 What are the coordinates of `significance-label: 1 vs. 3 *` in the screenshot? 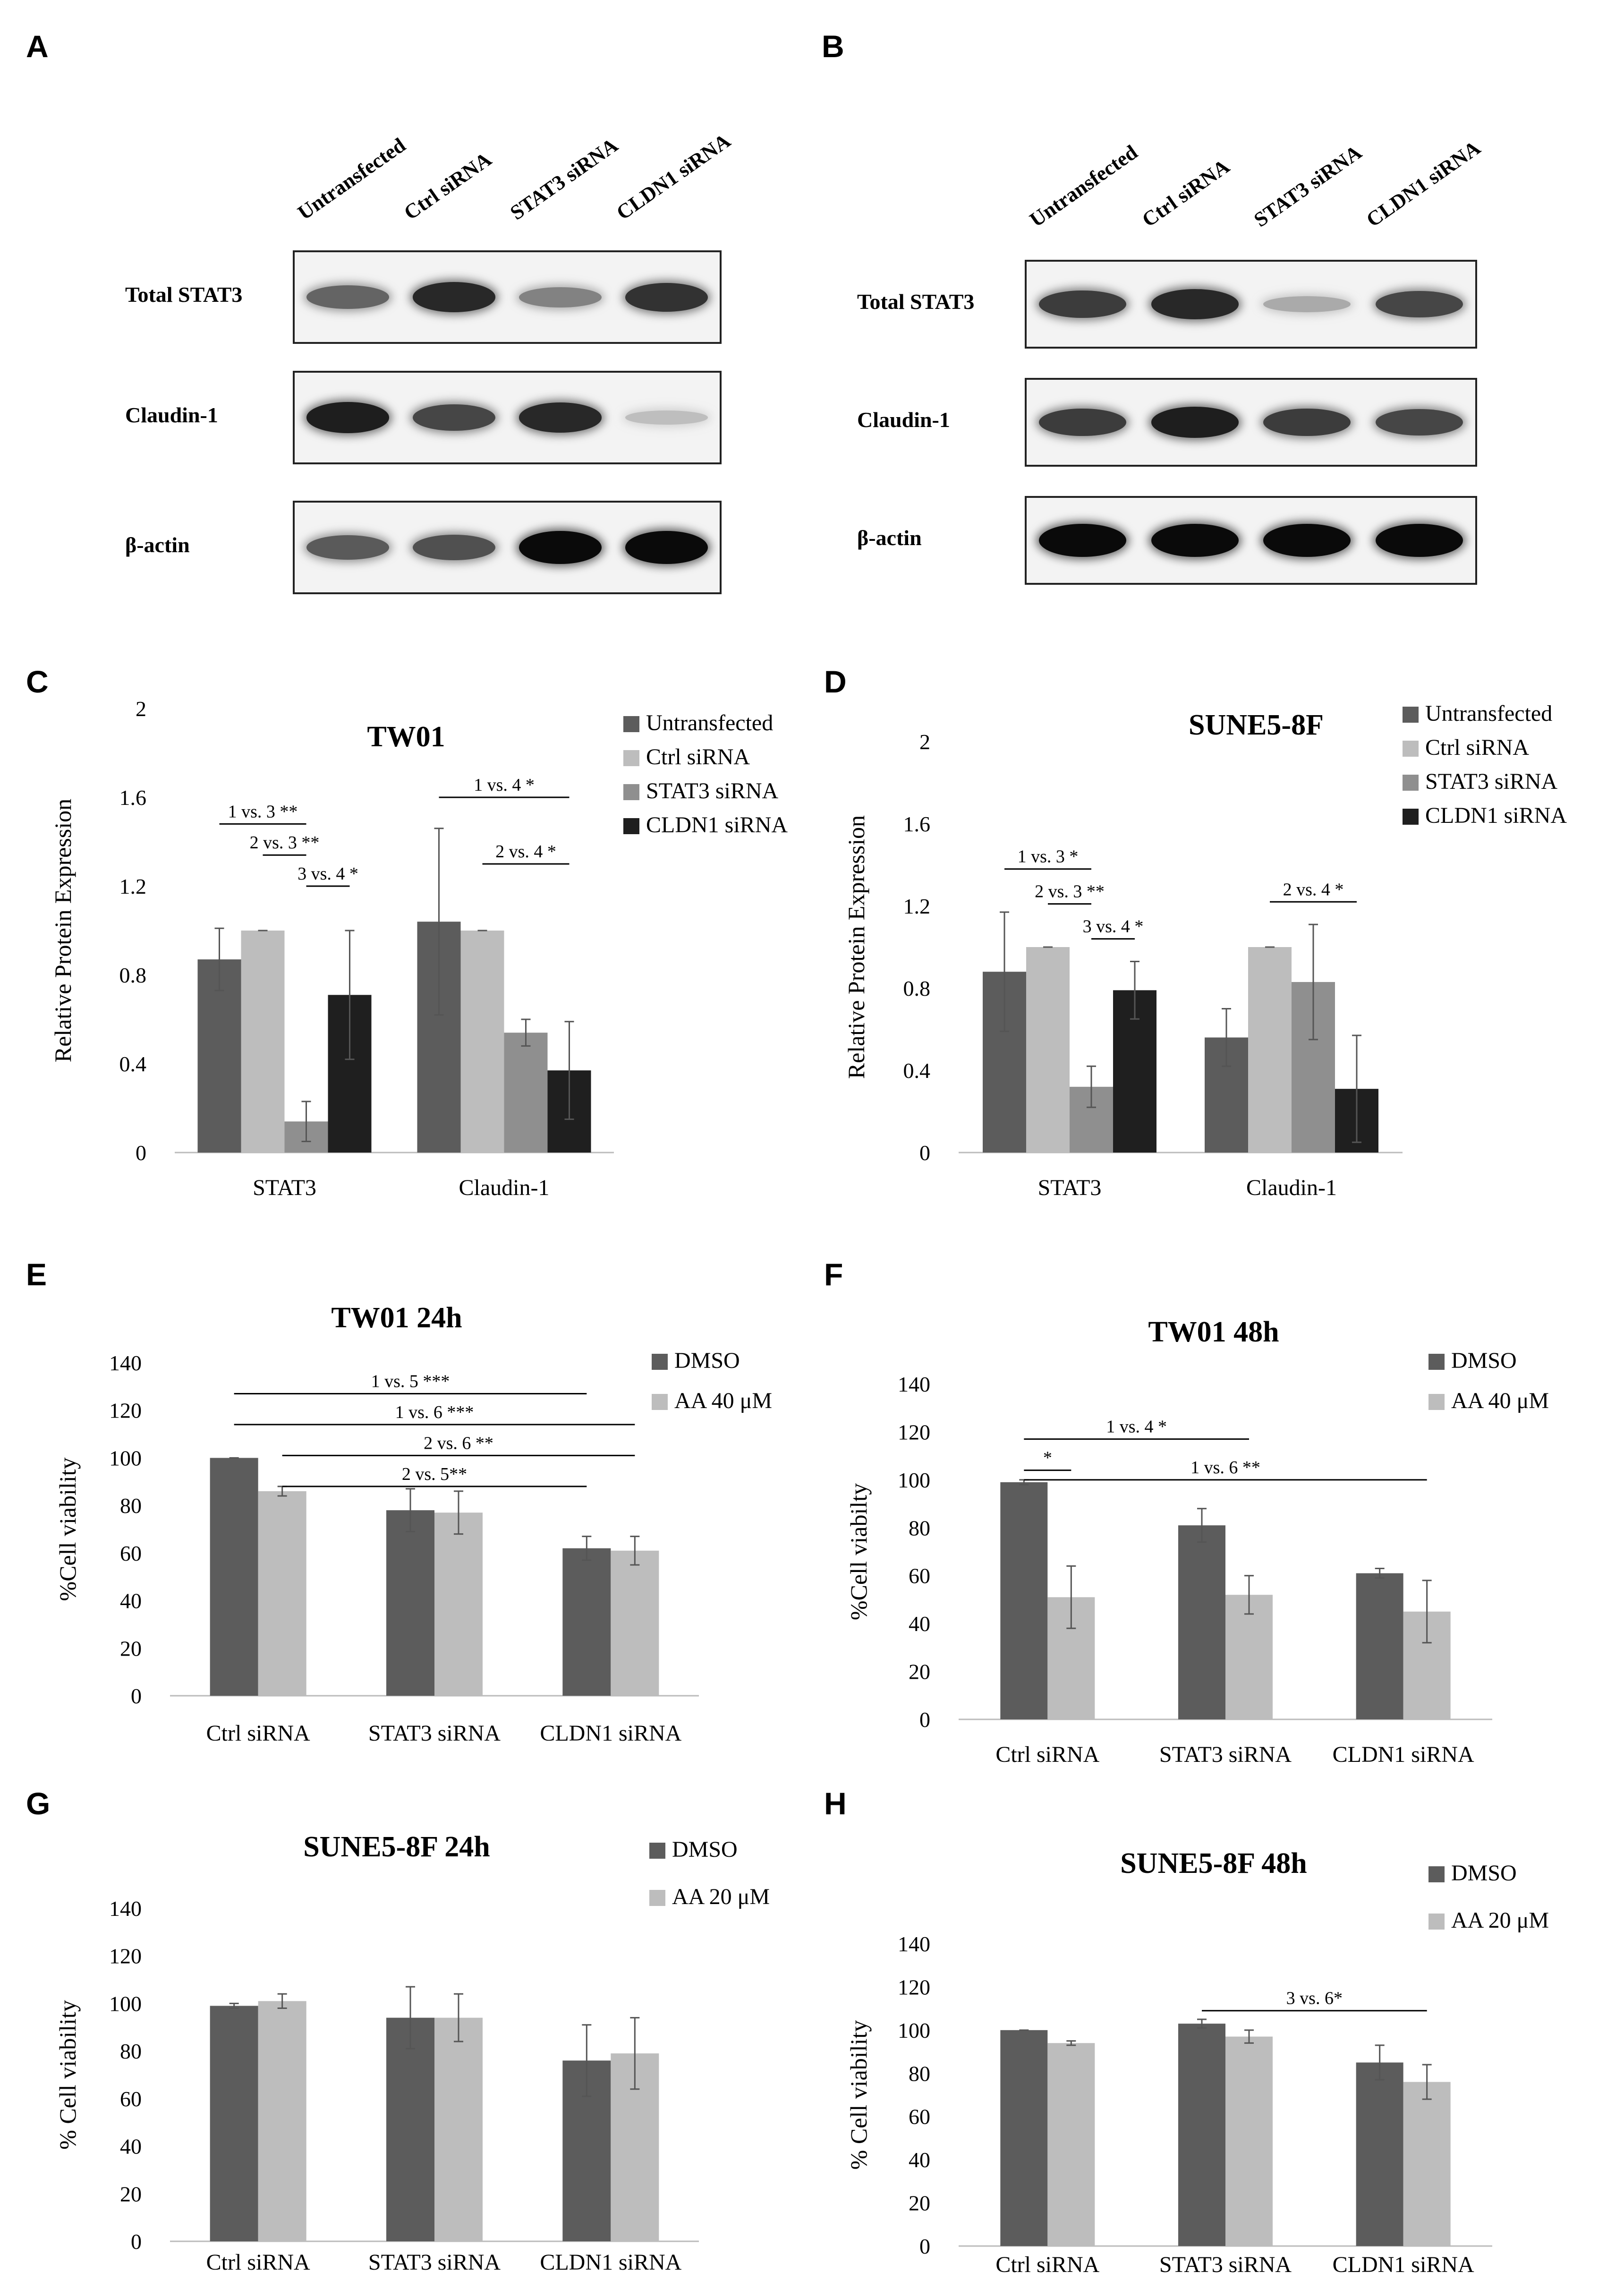 It's located at (1048, 857).